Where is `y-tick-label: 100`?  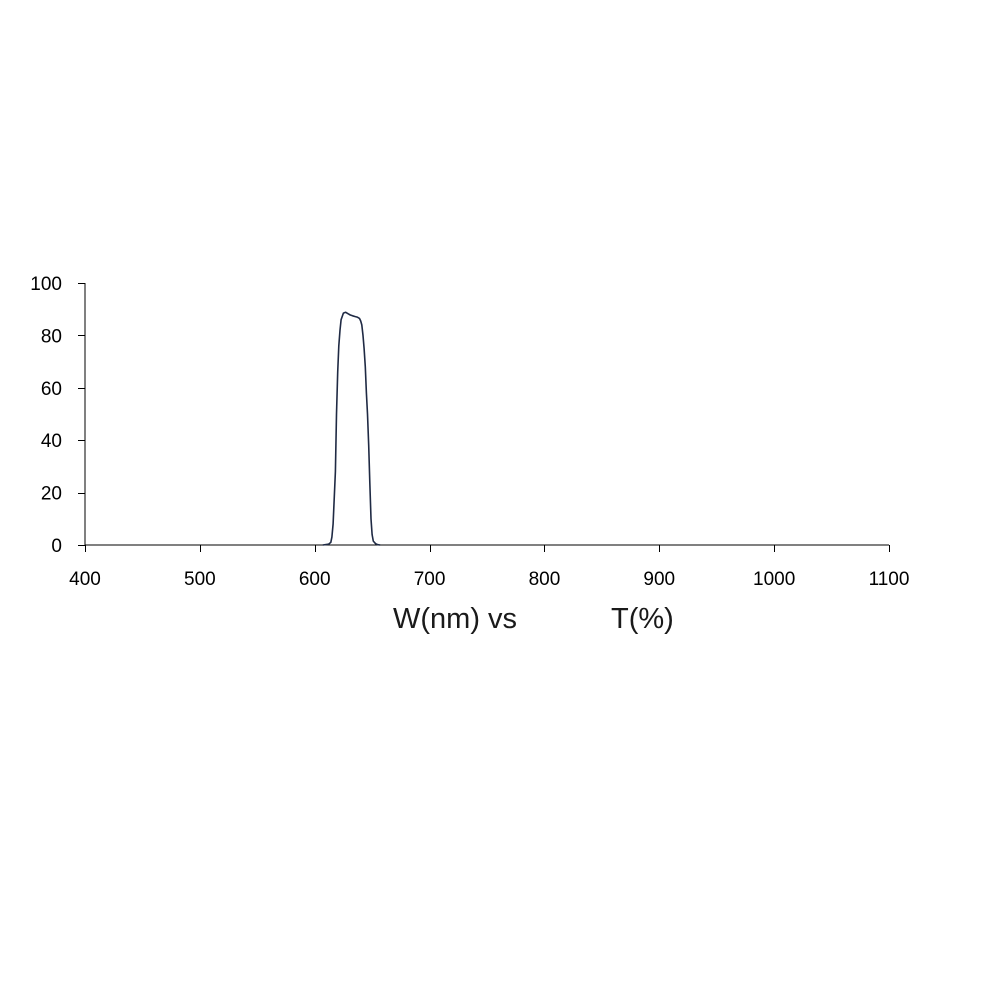
y-tick-label: 100 is located at coordinates (46, 284).